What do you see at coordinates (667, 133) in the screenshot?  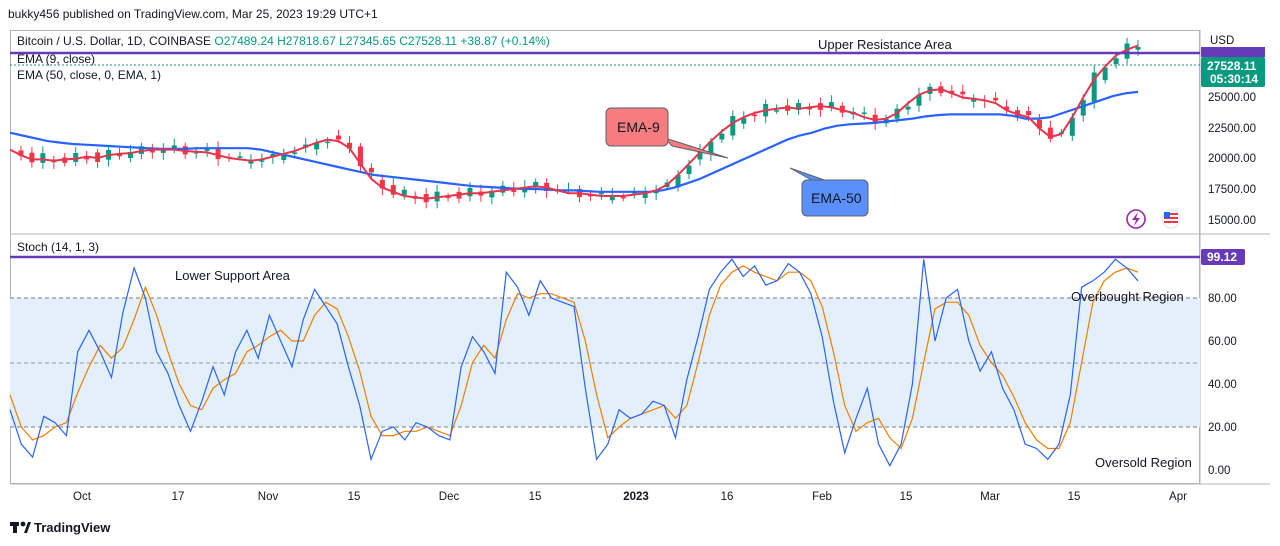 I see `ema9-callout: EMA-9` at bounding box center [667, 133].